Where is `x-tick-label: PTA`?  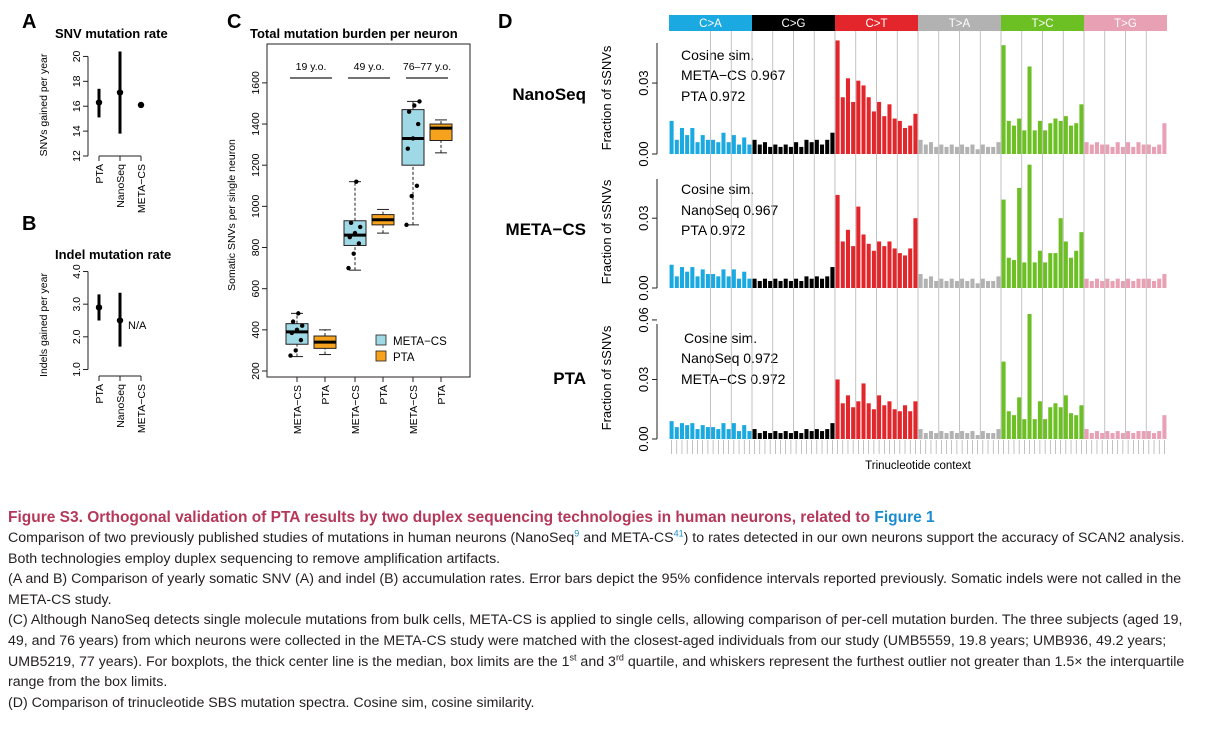
x-tick-label: PTA is located at coordinates (442, 395).